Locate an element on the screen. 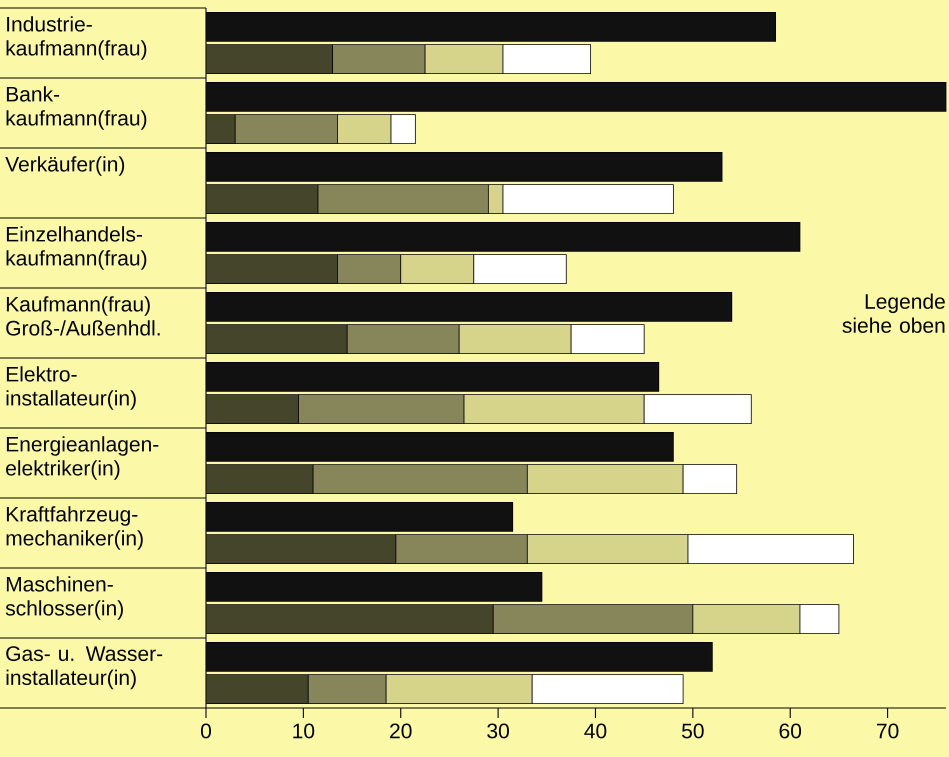  y-tick-label: Kraftfahrzeug- mechaniker(in) is located at coordinates (74, 528).